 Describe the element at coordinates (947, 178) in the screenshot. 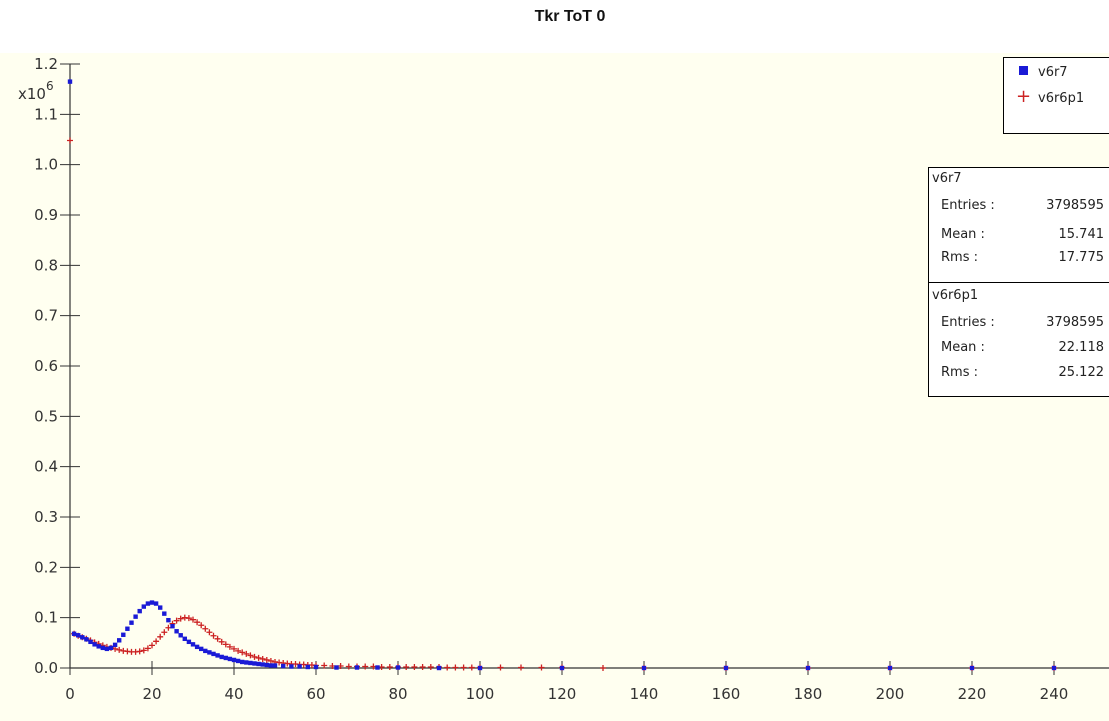

I see `stats-series-name: v6r7` at that location.